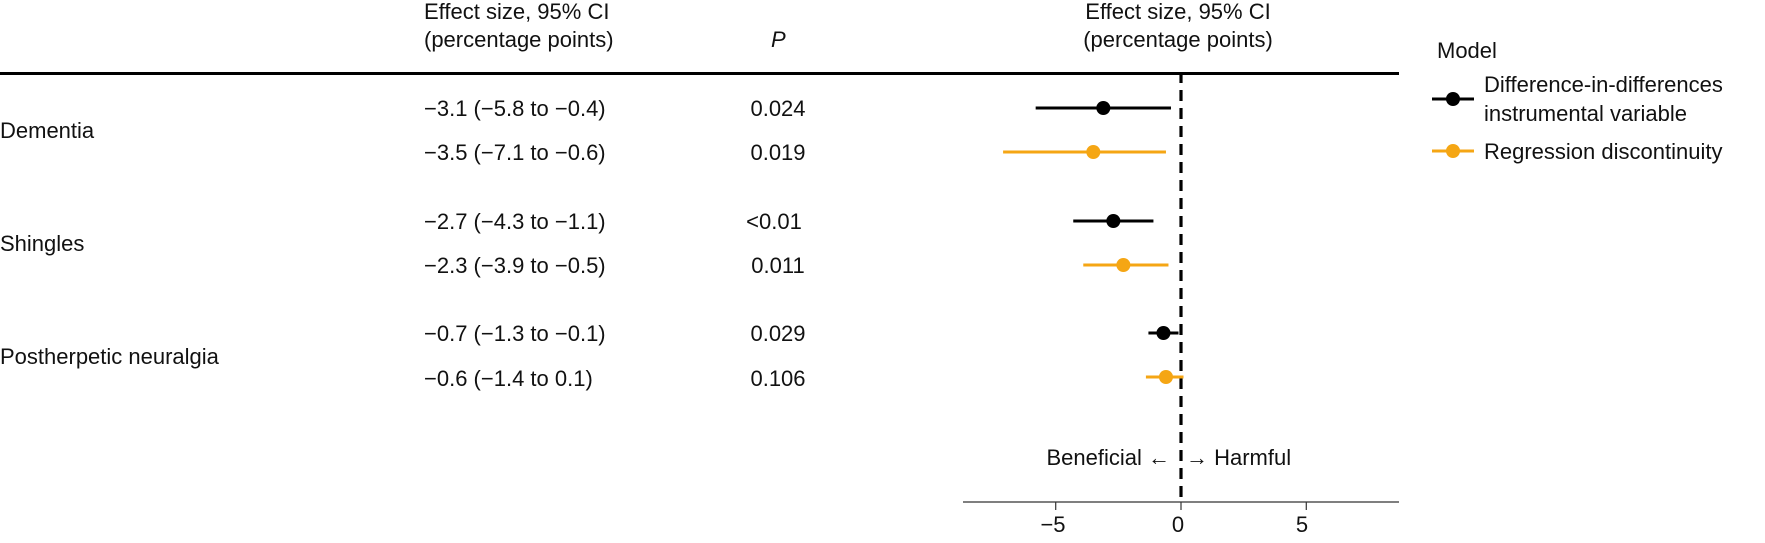  I want to click on x-tick-label-0: 0, so click(1178, 524).